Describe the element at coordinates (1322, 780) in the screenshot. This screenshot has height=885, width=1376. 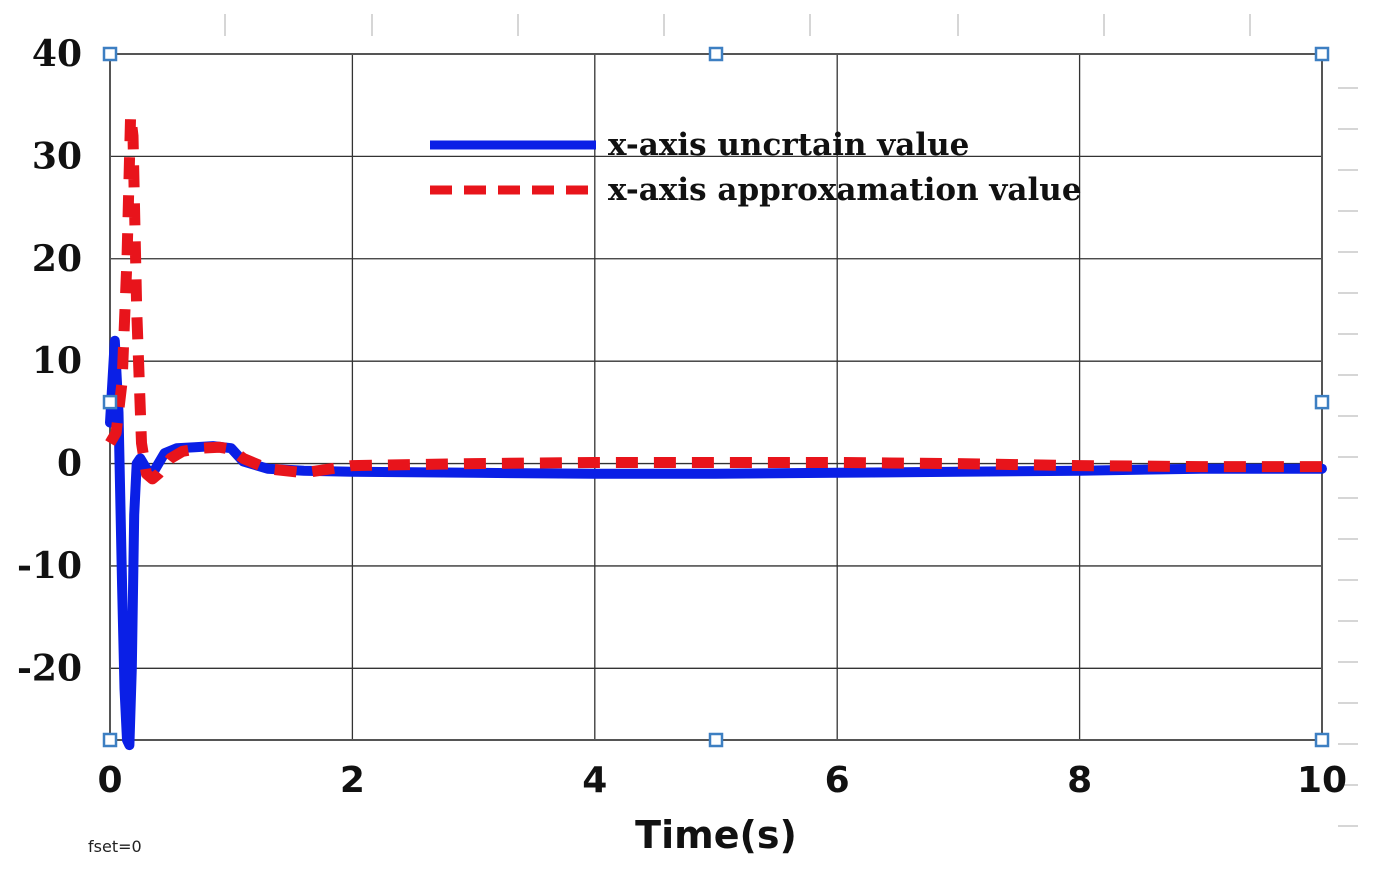
I see `x-tick-label: 10` at that location.